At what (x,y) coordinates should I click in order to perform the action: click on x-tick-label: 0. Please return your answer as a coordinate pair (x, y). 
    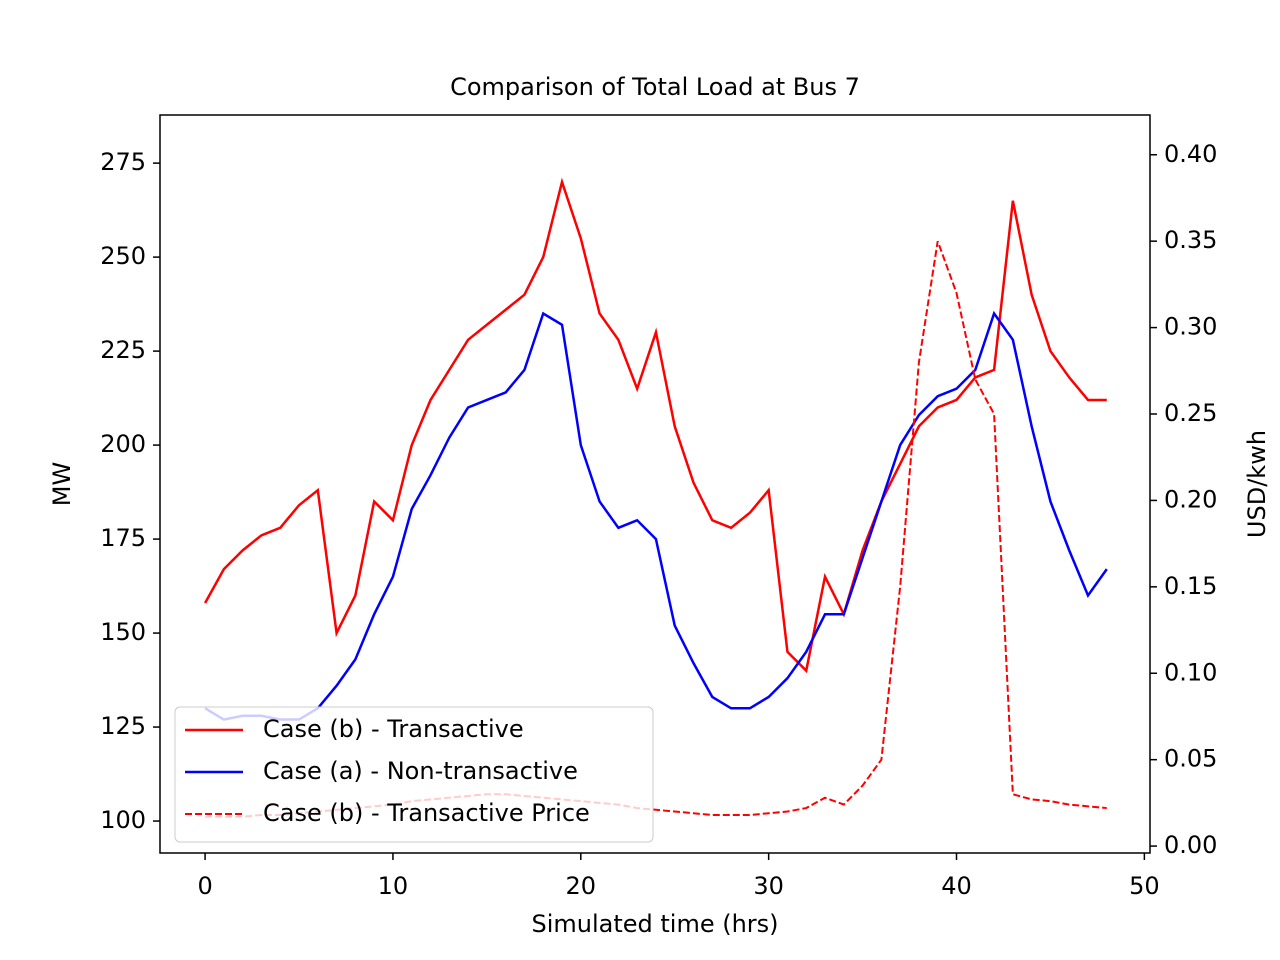
    Looking at the image, I should click on (204, 886).